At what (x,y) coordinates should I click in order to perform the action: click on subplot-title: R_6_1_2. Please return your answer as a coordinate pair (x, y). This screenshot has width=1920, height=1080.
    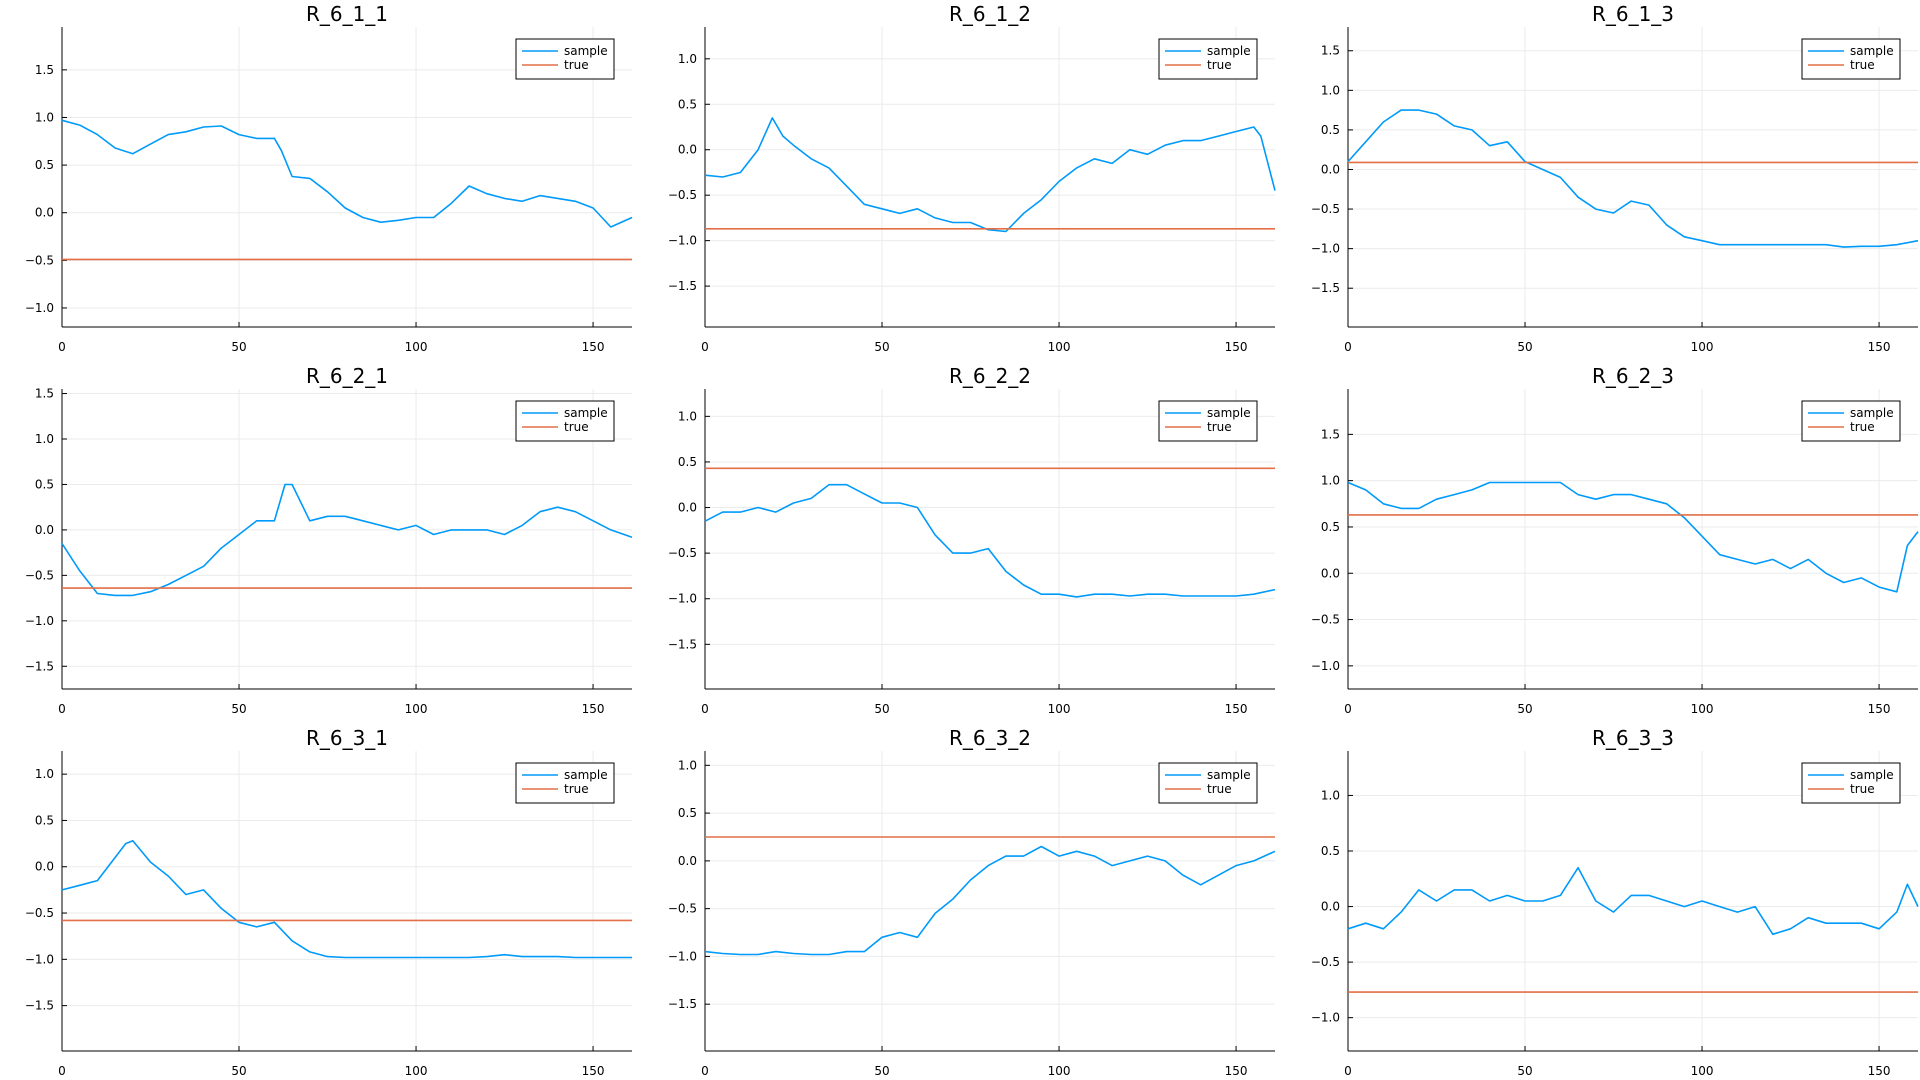
    Looking at the image, I should click on (990, 14).